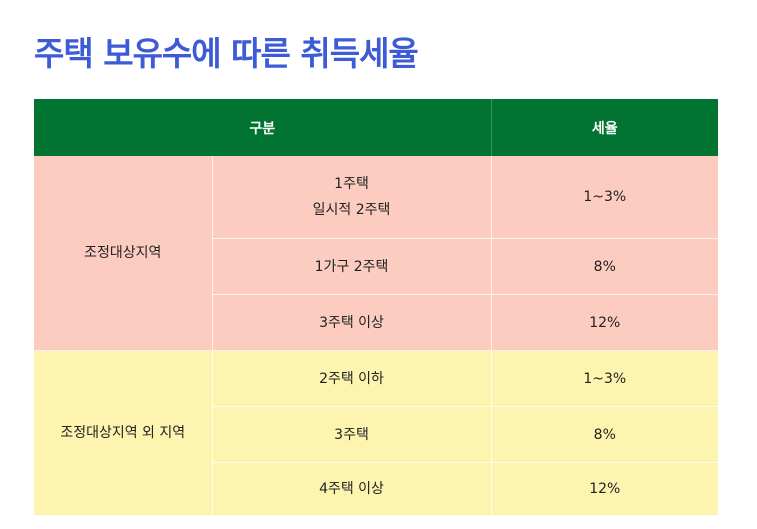 The width and height of the screenshot is (757, 529). I want to click on region-cell: 조정대상지역, so click(123, 253).